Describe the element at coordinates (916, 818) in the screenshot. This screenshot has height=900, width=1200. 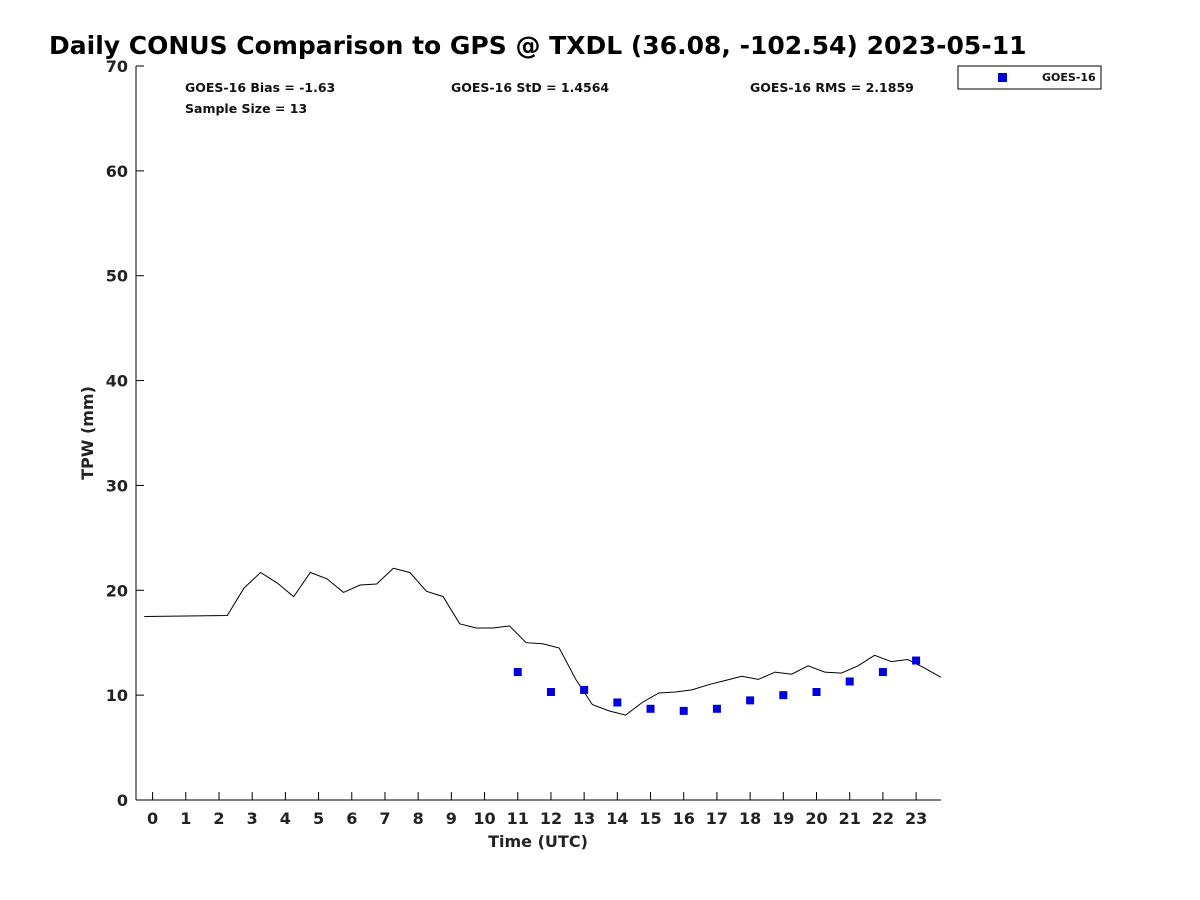
I see `x-tick-label: 23` at that location.